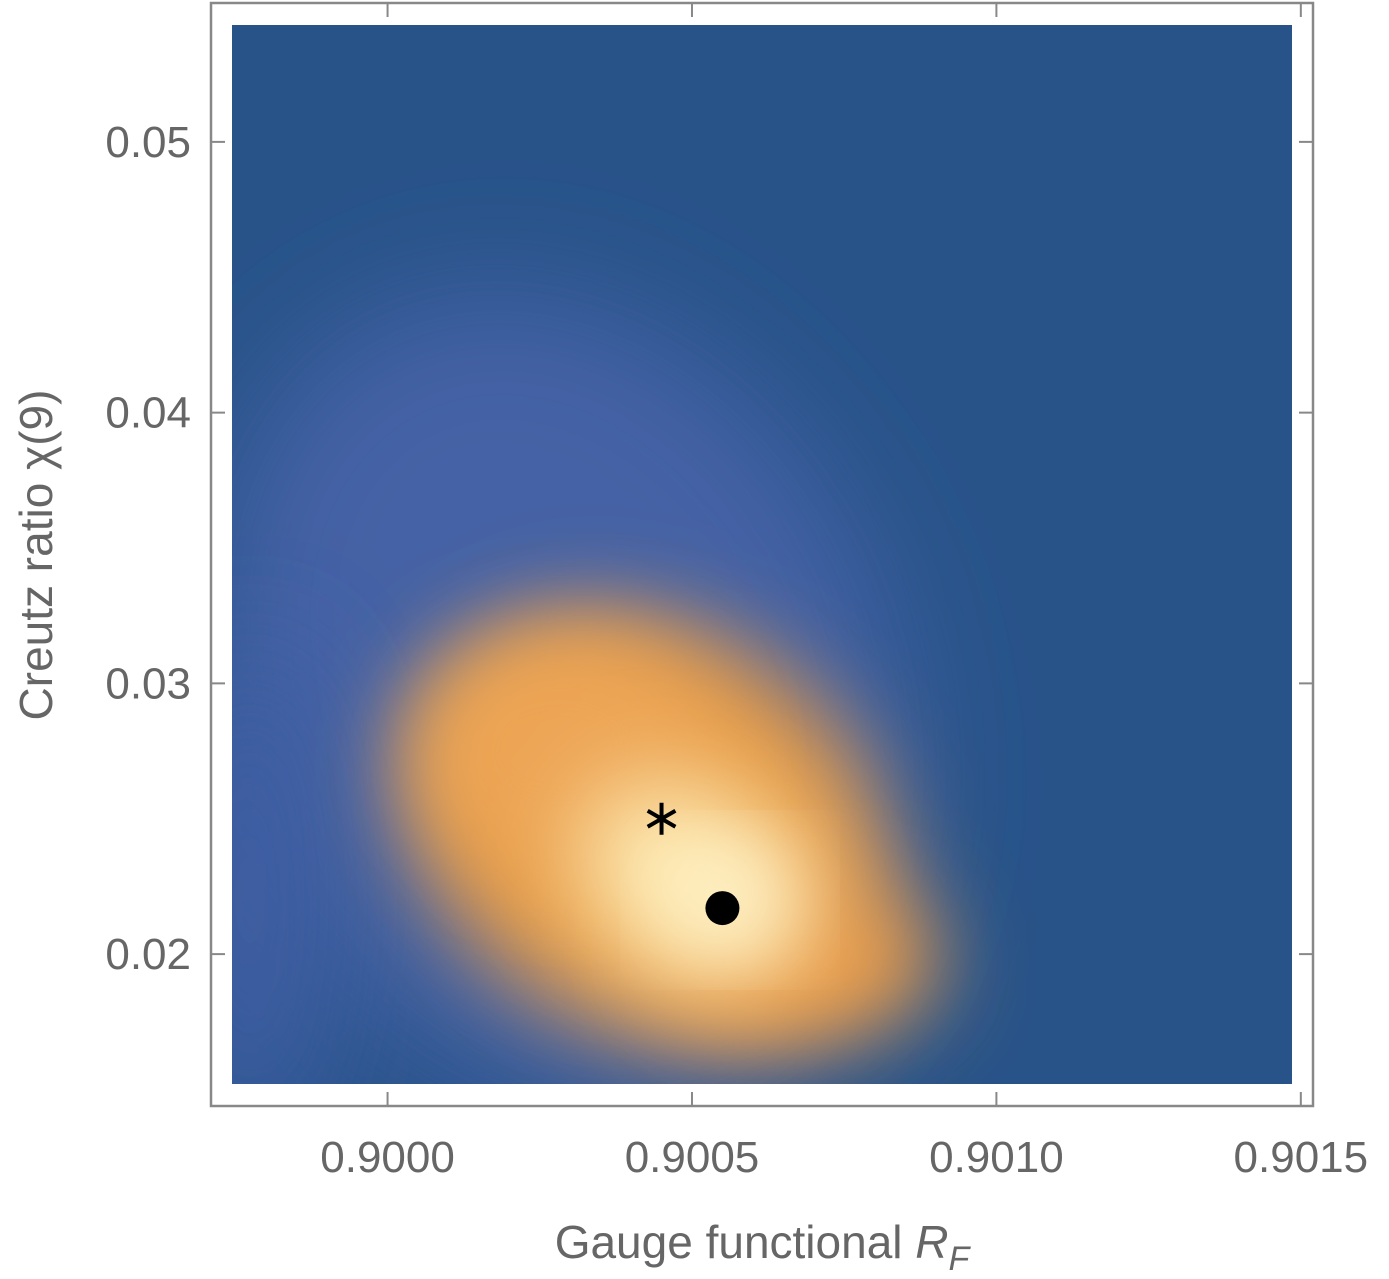 Image resolution: width=1389 pixels, height=1279 pixels. What do you see at coordinates (36, 555) in the screenshot?
I see `y-axis-label: Creutz ratio χ(9)` at bounding box center [36, 555].